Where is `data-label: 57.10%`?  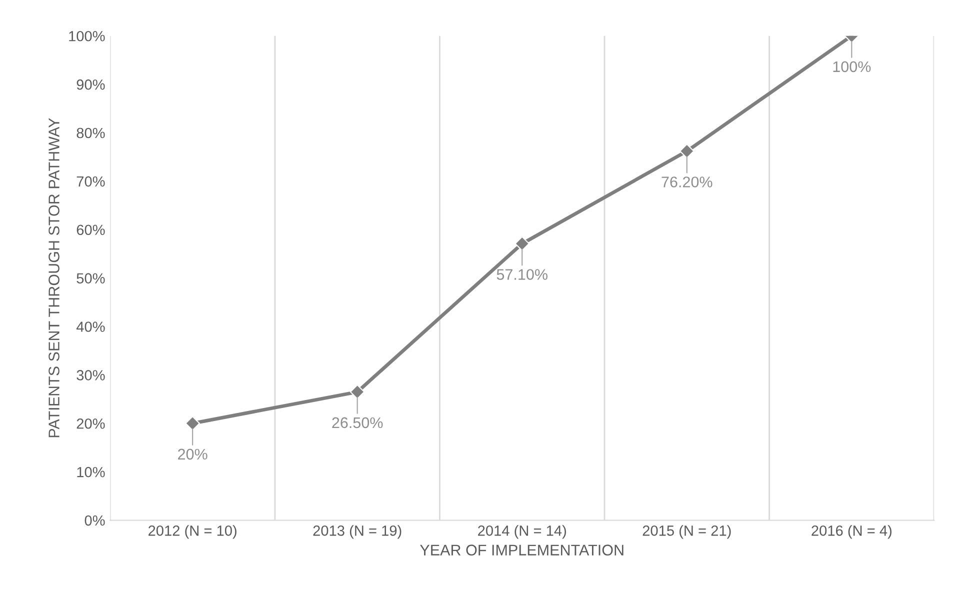
data-label: 57.10% is located at coordinates (522, 274).